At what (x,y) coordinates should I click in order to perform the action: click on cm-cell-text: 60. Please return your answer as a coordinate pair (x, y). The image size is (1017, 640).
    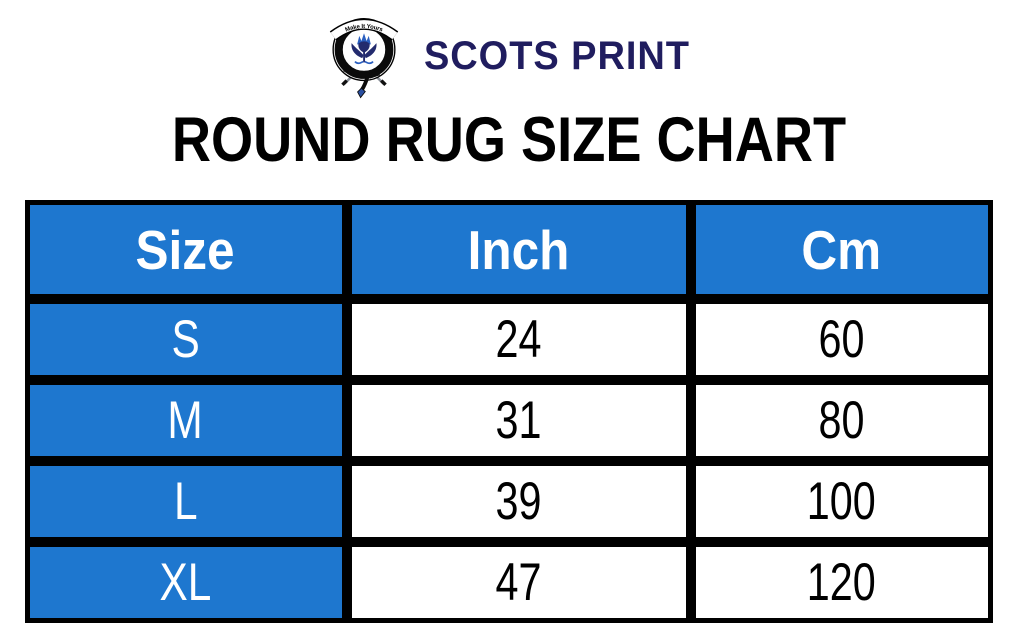
    Looking at the image, I should click on (841, 339).